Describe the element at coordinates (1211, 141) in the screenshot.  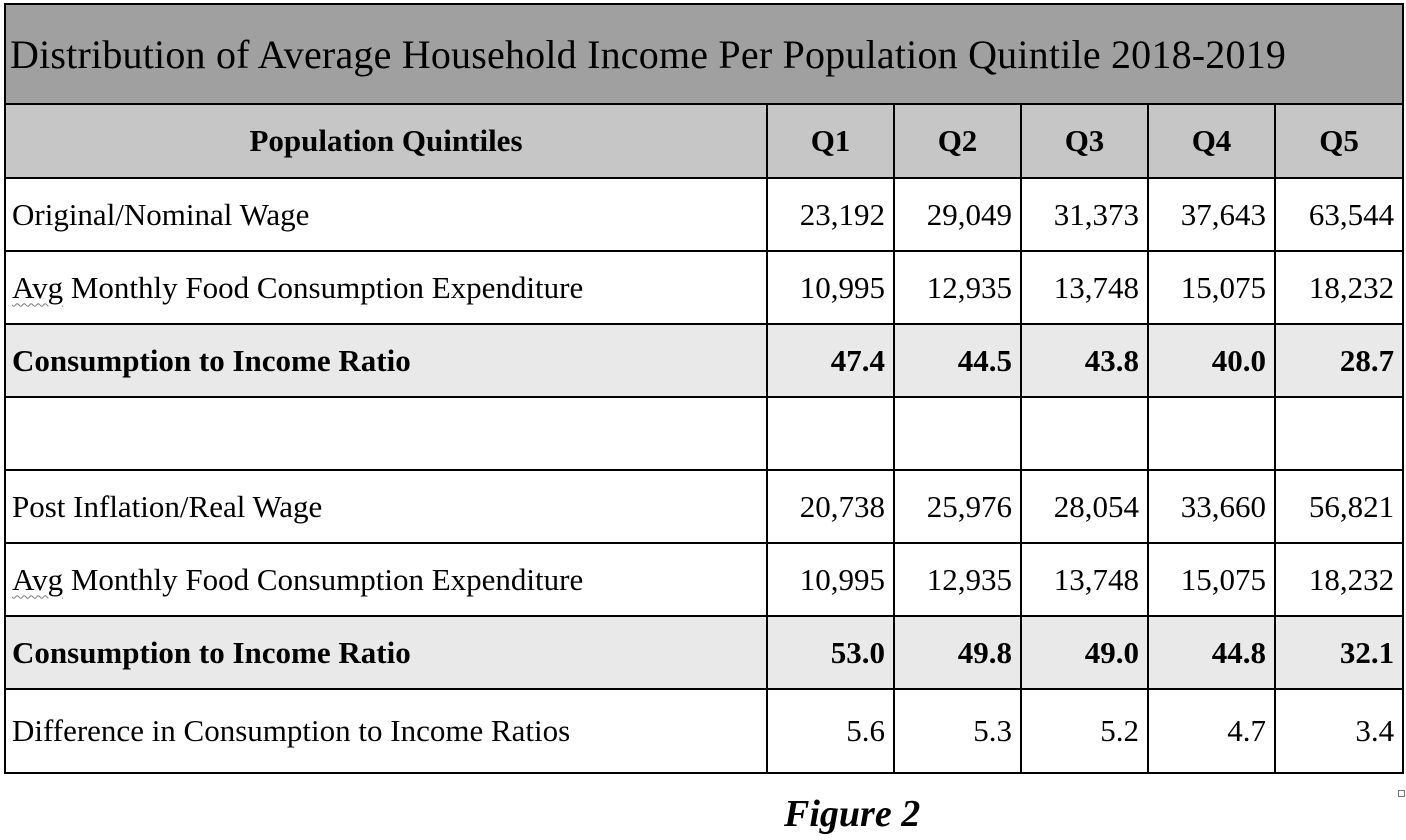
I see `header-q4: Q4` at that location.